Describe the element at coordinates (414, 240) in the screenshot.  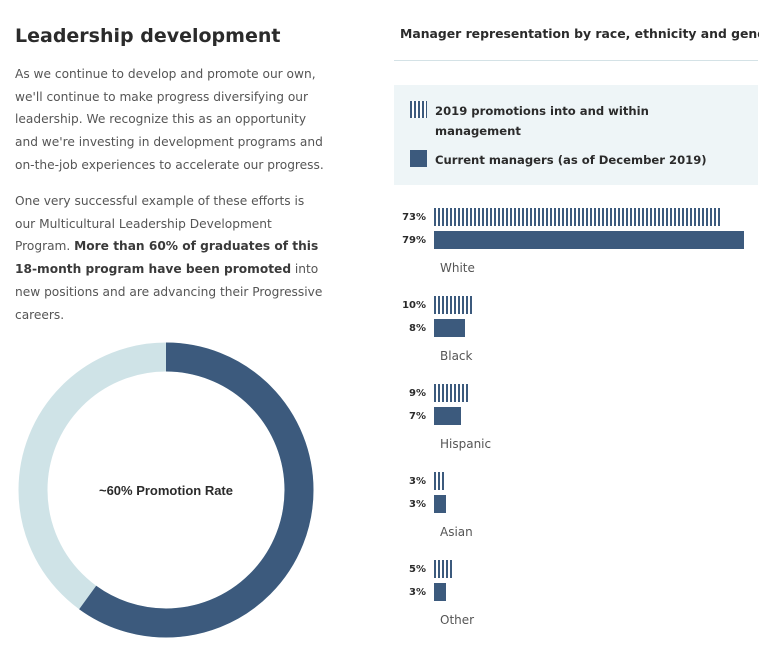
I see `current-value-label: 79%` at that location.